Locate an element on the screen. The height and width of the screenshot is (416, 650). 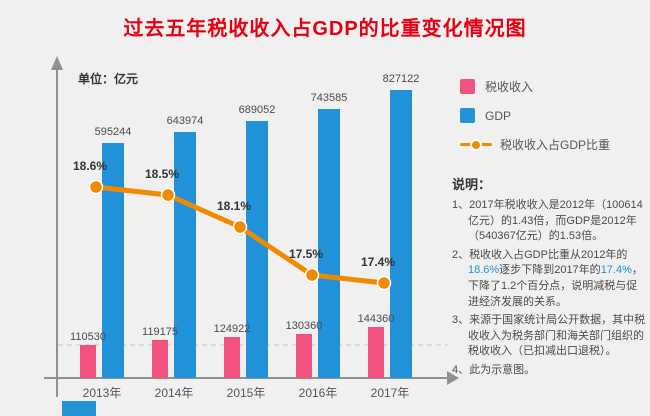
x-axis-label: 2015年 is located at coordinates (246, 393).